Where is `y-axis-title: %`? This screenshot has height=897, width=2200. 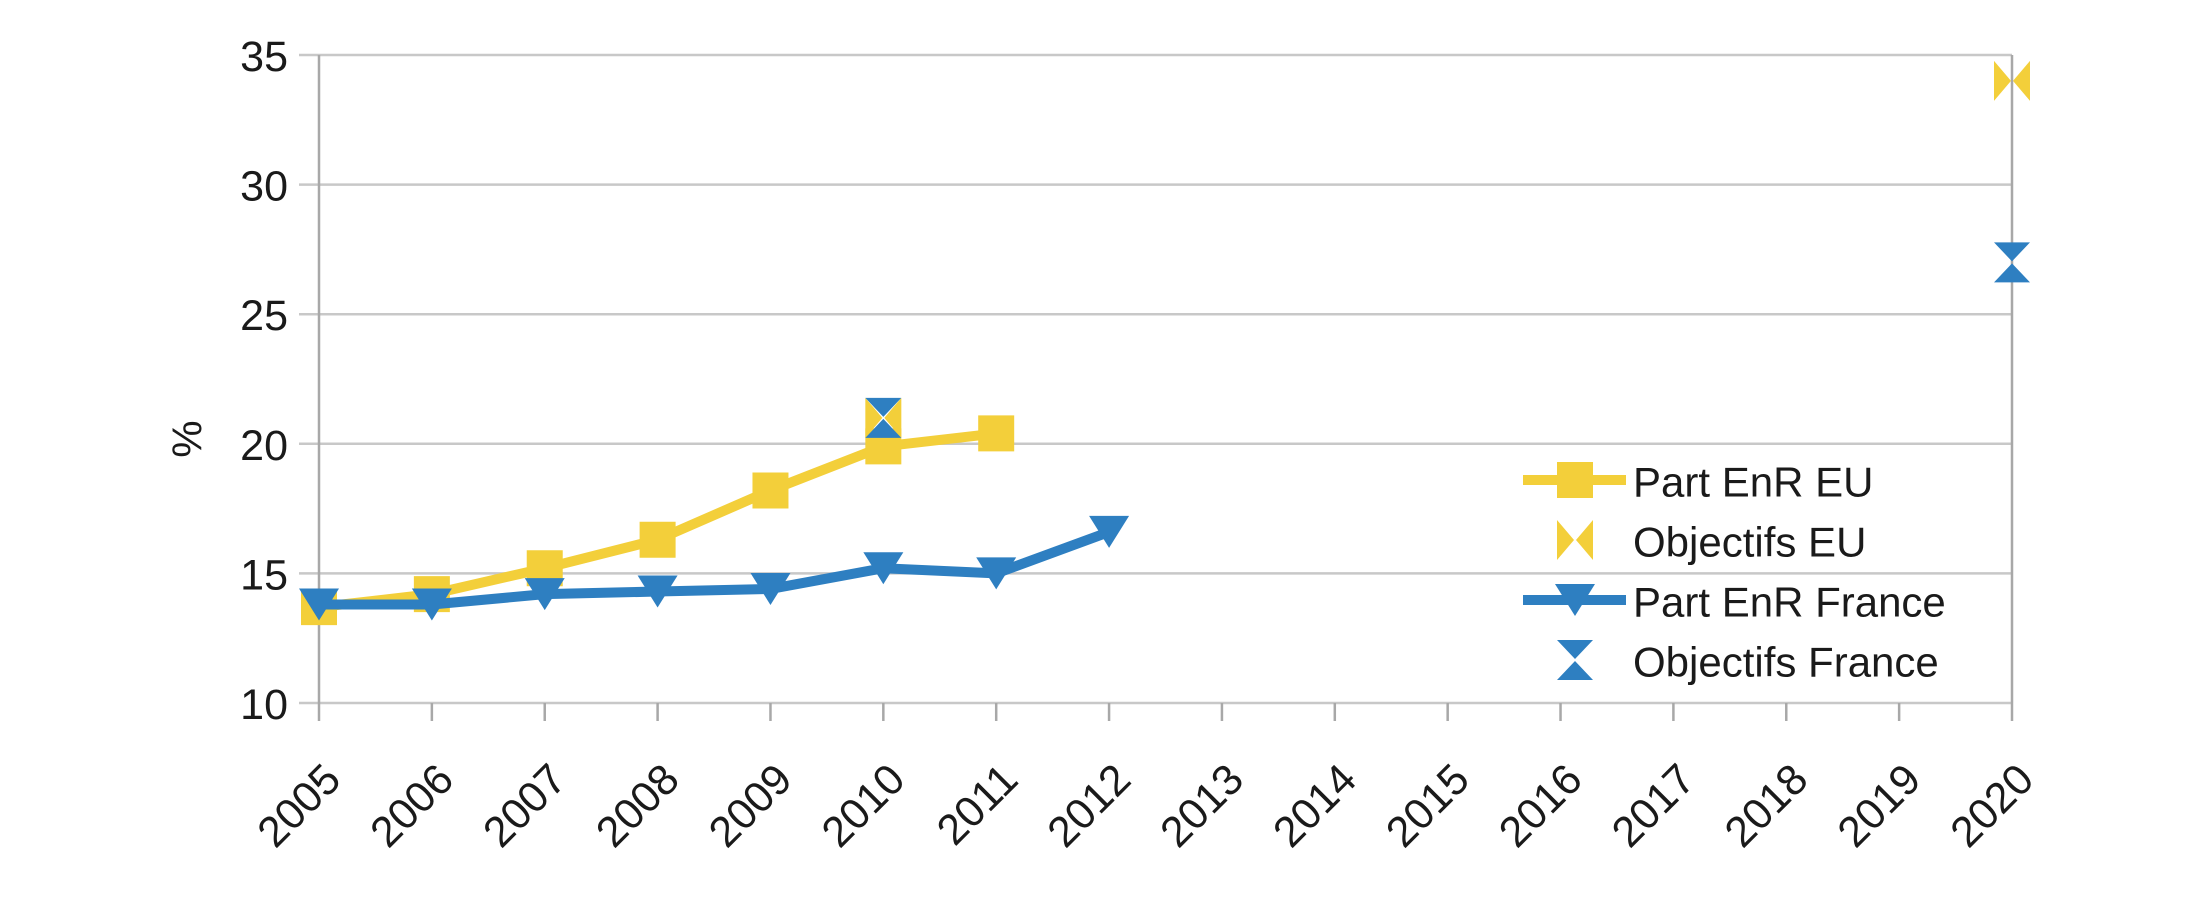 y-axis-title: % is located at coordinates (187, 438).